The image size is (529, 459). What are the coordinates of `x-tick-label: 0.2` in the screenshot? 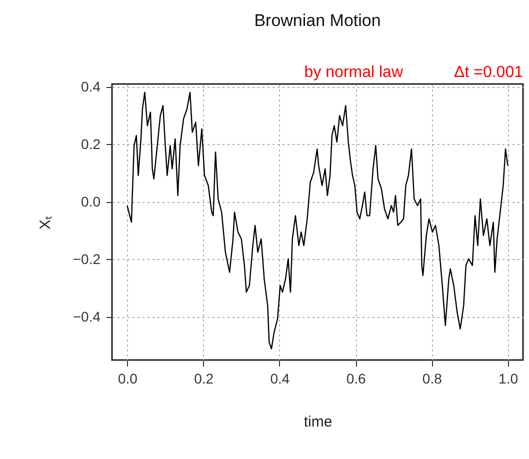 It's located at (204, 378).